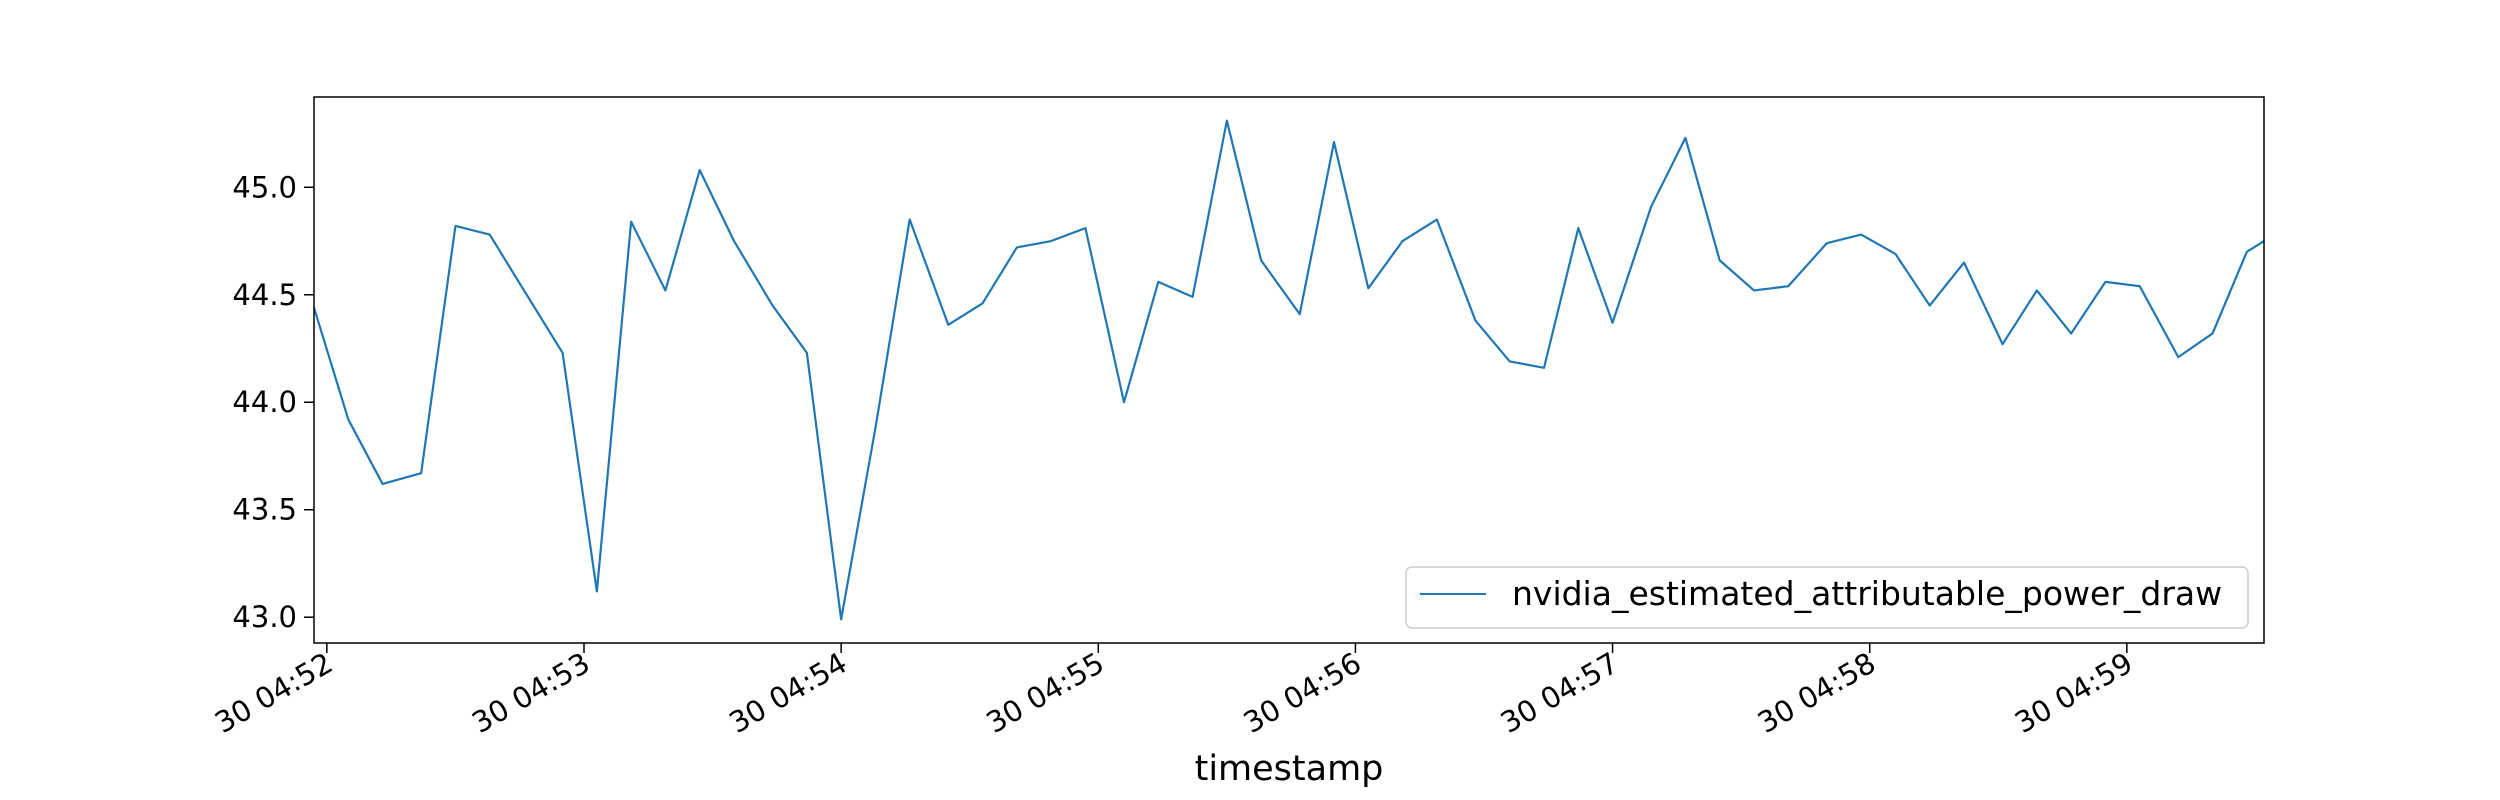 This screenshot has width=2500, height=800. I want to click on y-tick-label: 44.0, so click(264, 402).